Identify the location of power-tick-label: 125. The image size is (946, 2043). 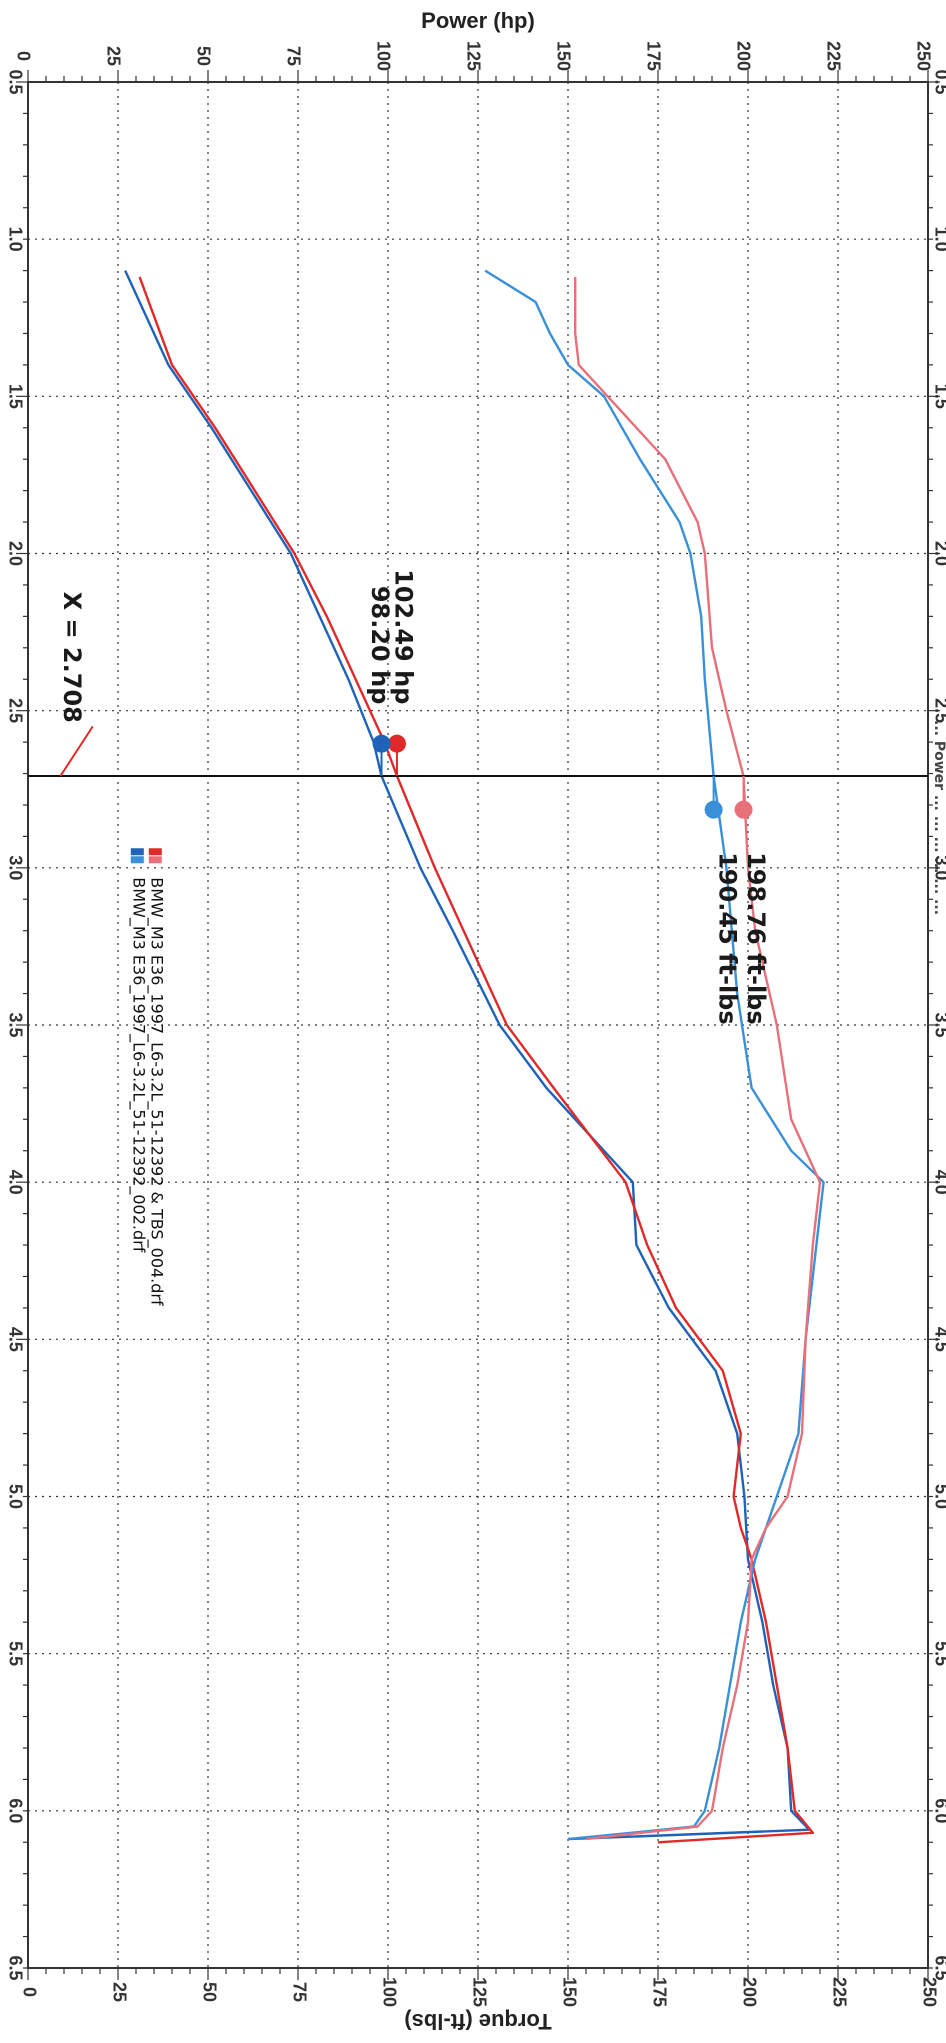
(473, 56).